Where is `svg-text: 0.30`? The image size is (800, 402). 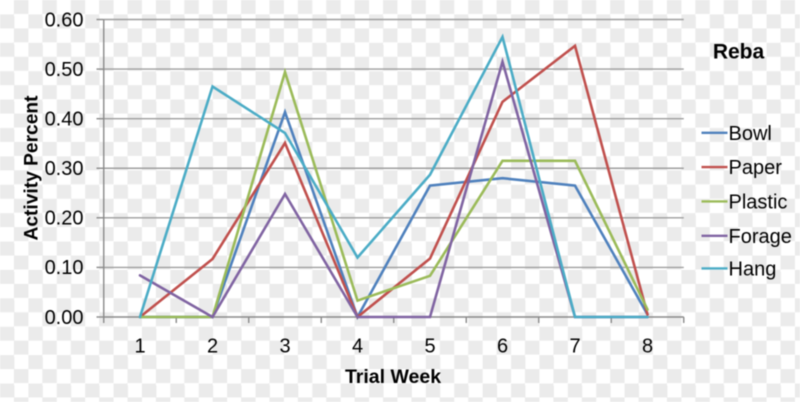
svg-text: 0.30 is located at coordinates (64, 169).